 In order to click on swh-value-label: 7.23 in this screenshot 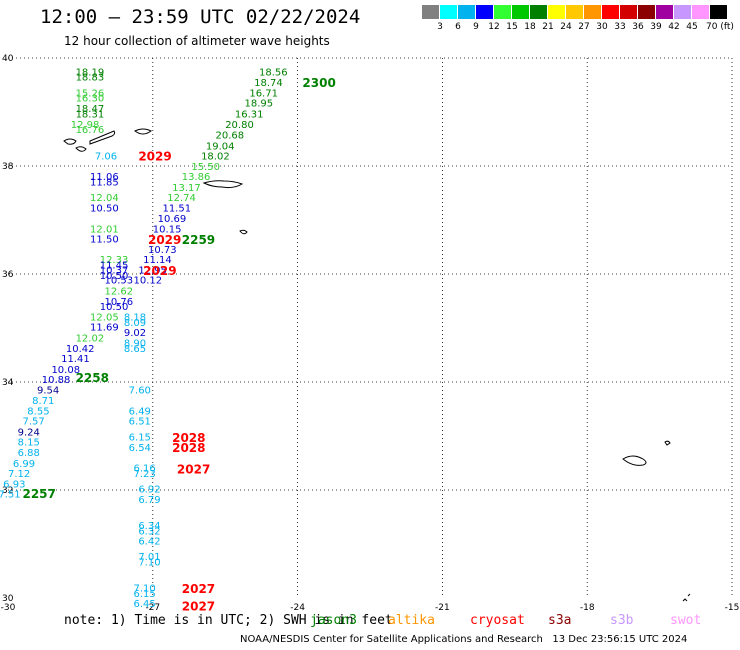, I will do `click(144, 474)`.